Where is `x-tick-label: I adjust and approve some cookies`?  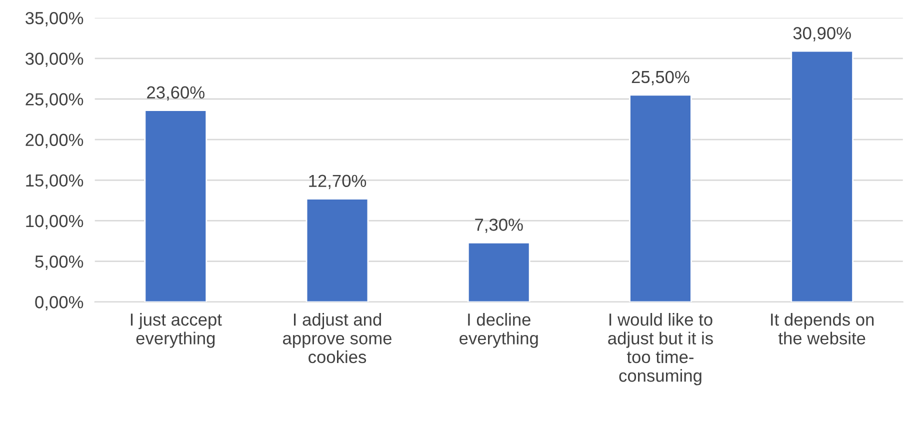 x-tick-label: I adjust and approve some cookies is located at coordinates (337, 338).